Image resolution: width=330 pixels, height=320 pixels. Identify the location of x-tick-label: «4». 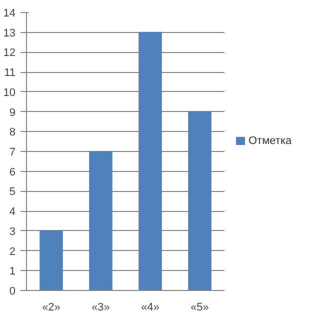
(150, 308).